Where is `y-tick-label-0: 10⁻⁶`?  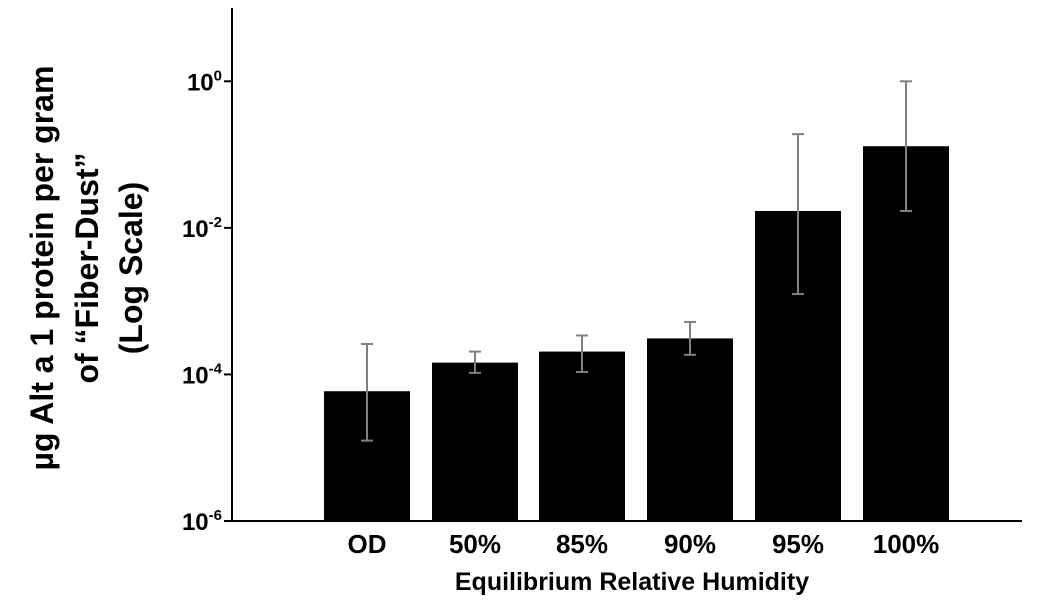
y-tick-label-0: 10⁻⁶ is located at coordinates (202, 521).